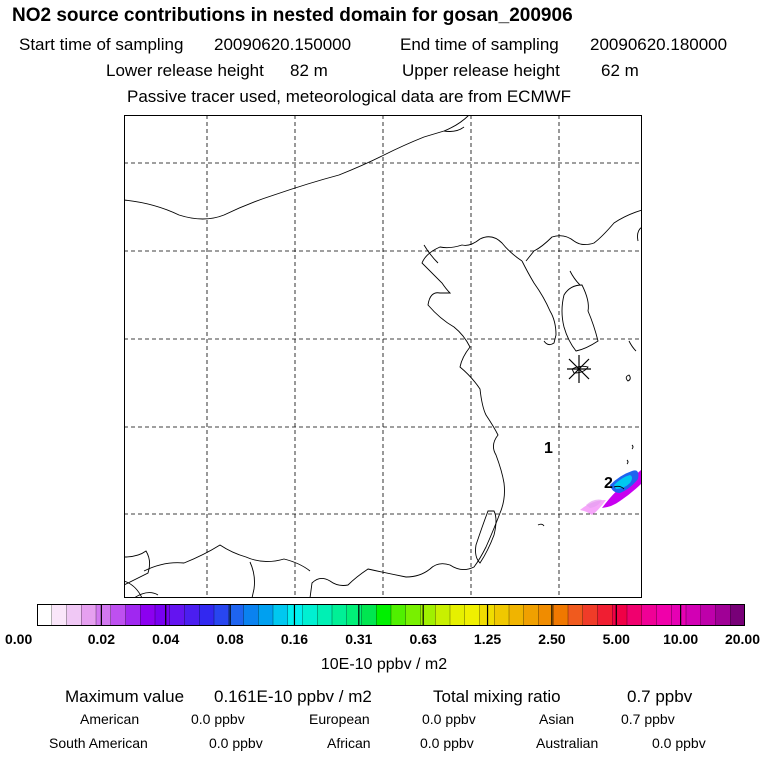  What do you see at coordinates (552, 639) in the screenshot?
I see `colorbar-tick-label: 2.50` at bounding box center [552, 639].